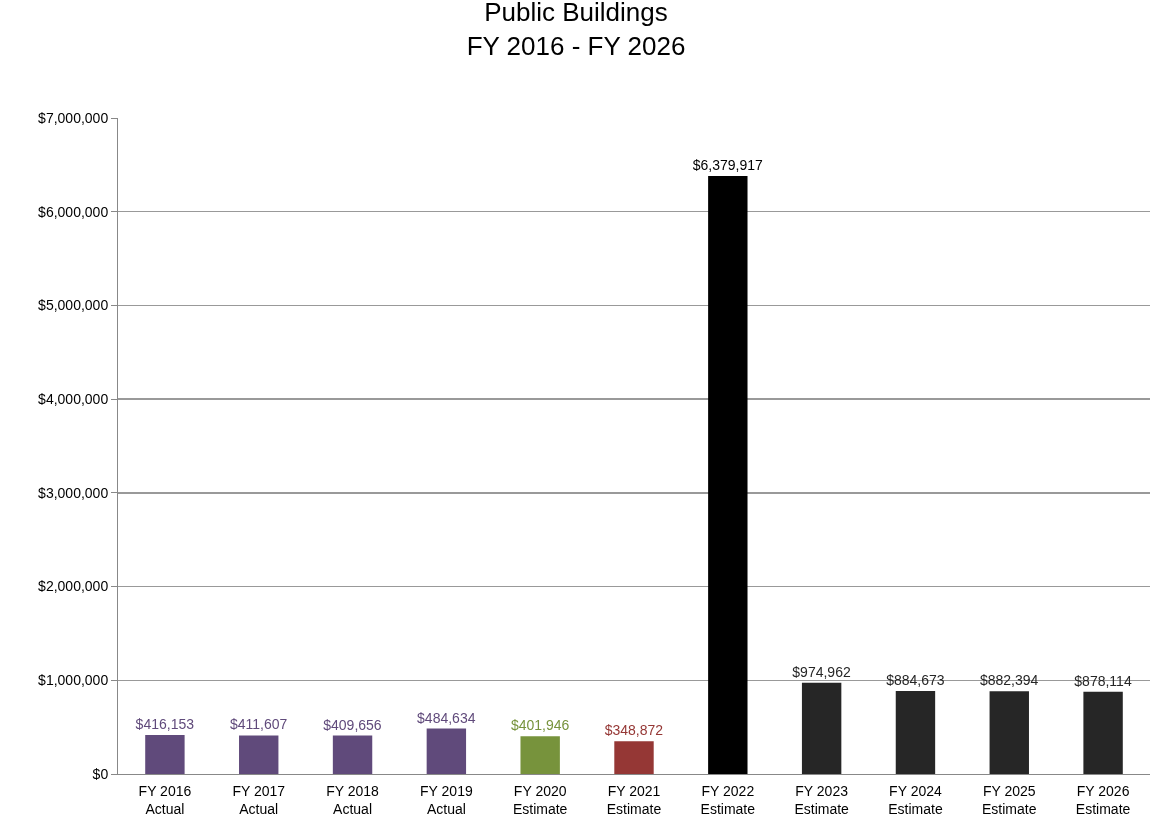 The width and height of the screenshot is (1152, 840). Describe the element at coordinates (353, 799) in the screenshot. I see `x-tick-label: FY 2018 Actual` at that location.